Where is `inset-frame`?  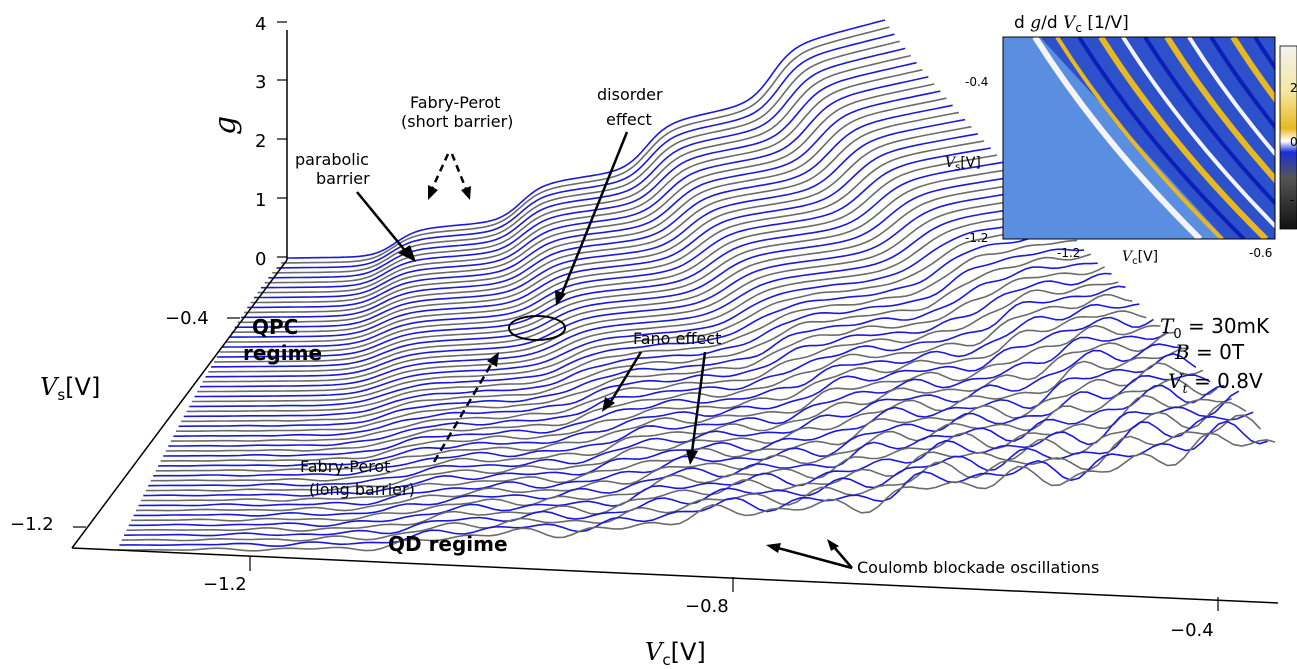 inset-frame is located at coordinates (1139, 138).